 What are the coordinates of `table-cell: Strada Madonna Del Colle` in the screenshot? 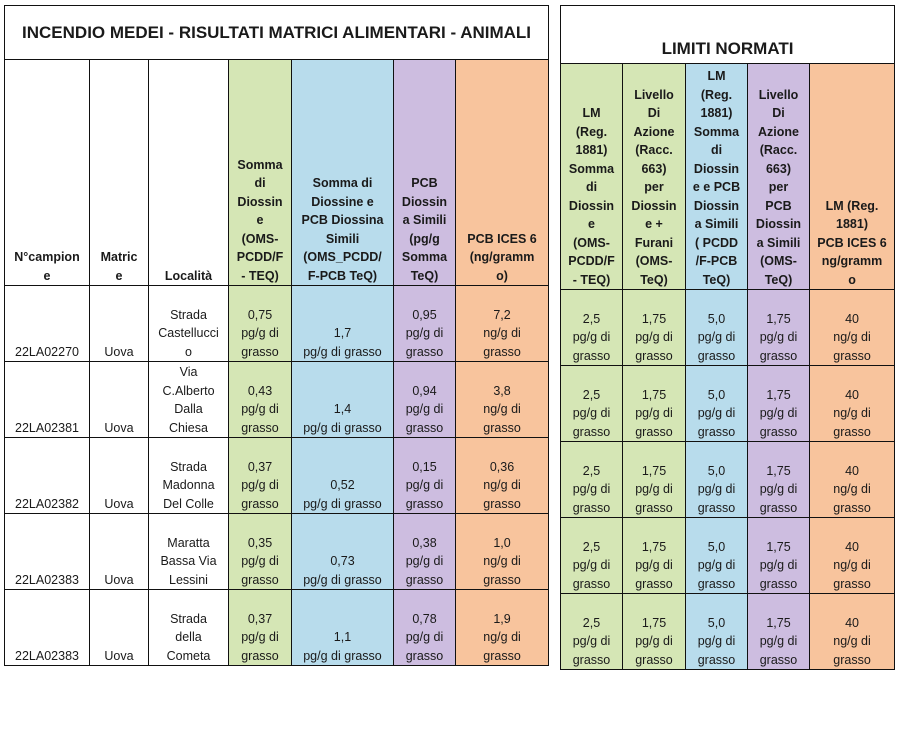 It's located at (188, 475).